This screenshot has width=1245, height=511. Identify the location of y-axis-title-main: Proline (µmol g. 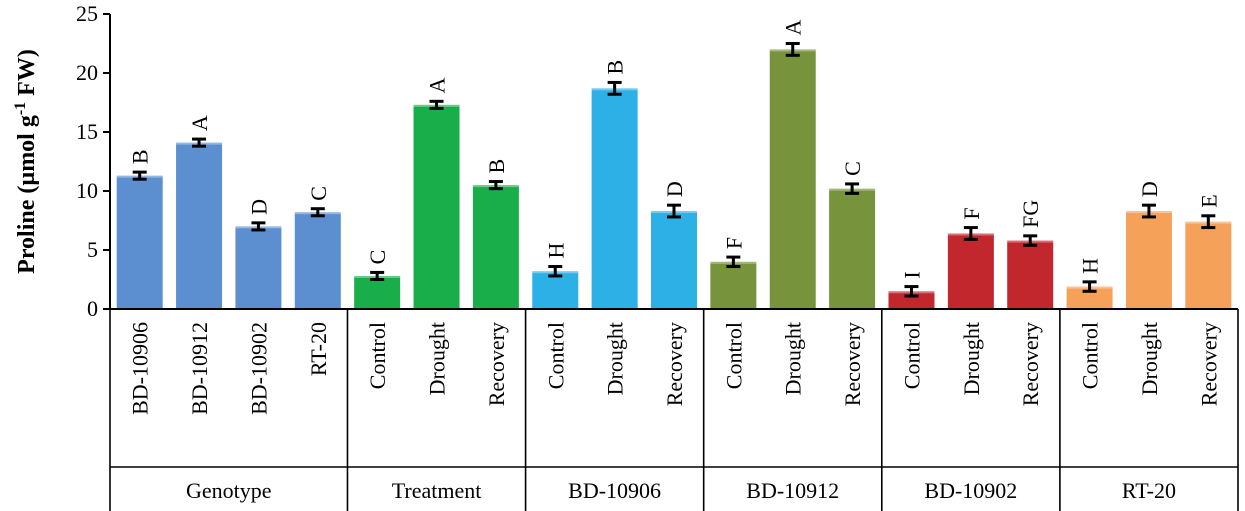
(27, 194).